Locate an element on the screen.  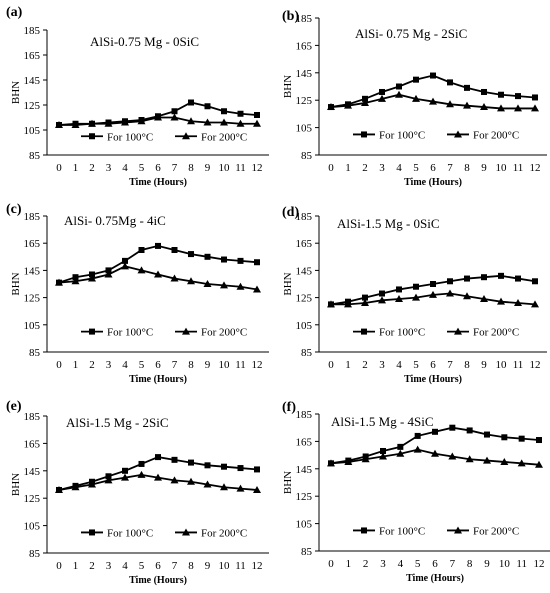
chart-title: AlSi-1.5 Mg - 4SiC is located at coordinates (382, 421).